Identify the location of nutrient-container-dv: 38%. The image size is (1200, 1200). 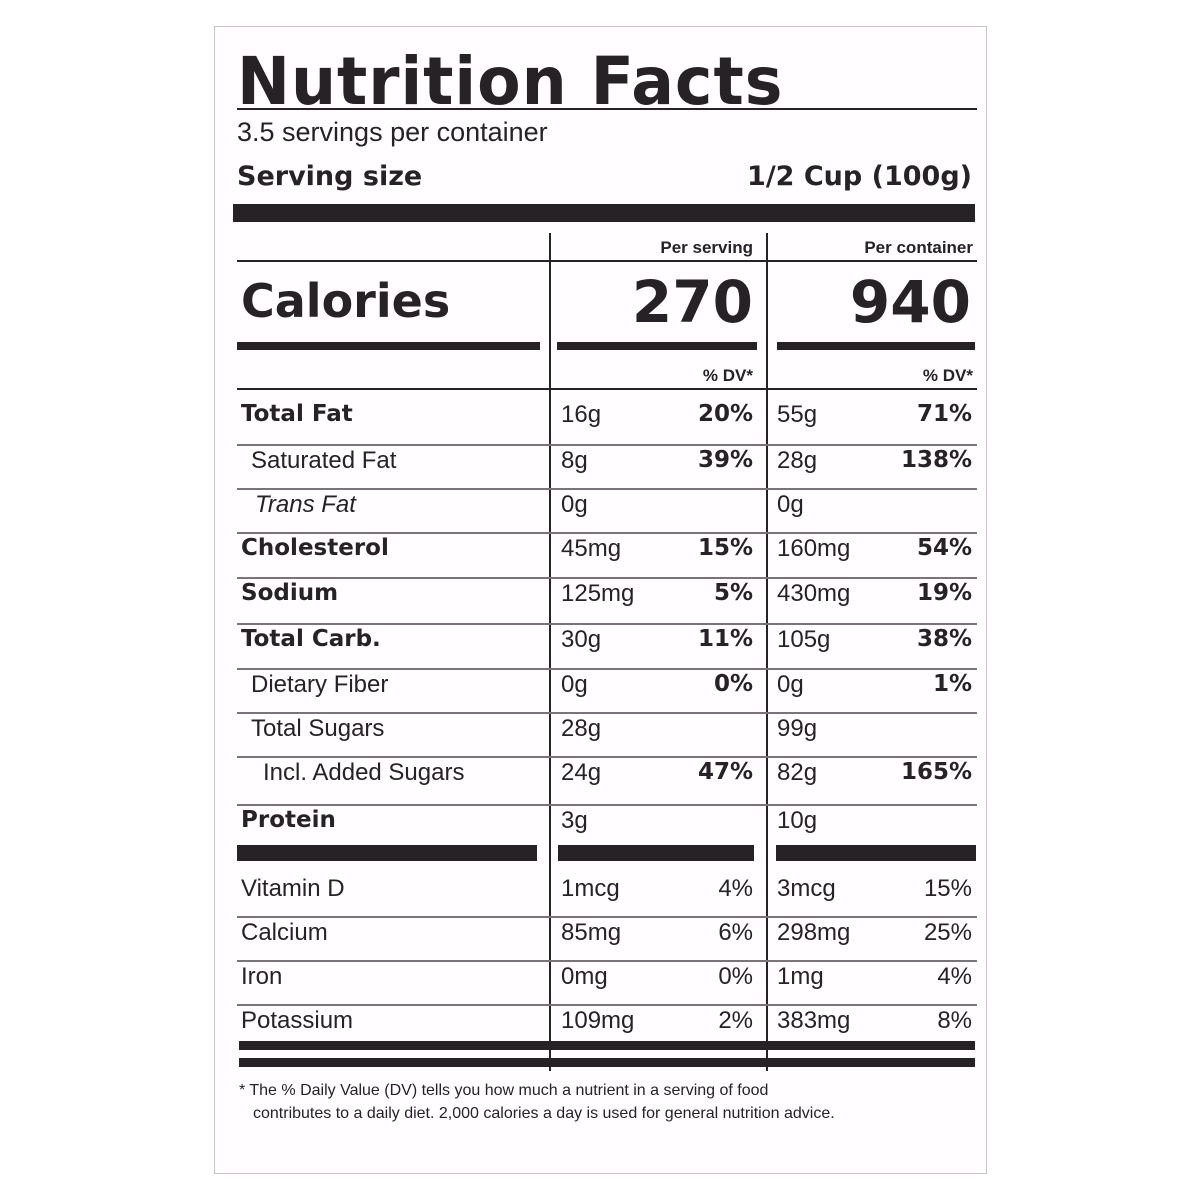
(944, 639).